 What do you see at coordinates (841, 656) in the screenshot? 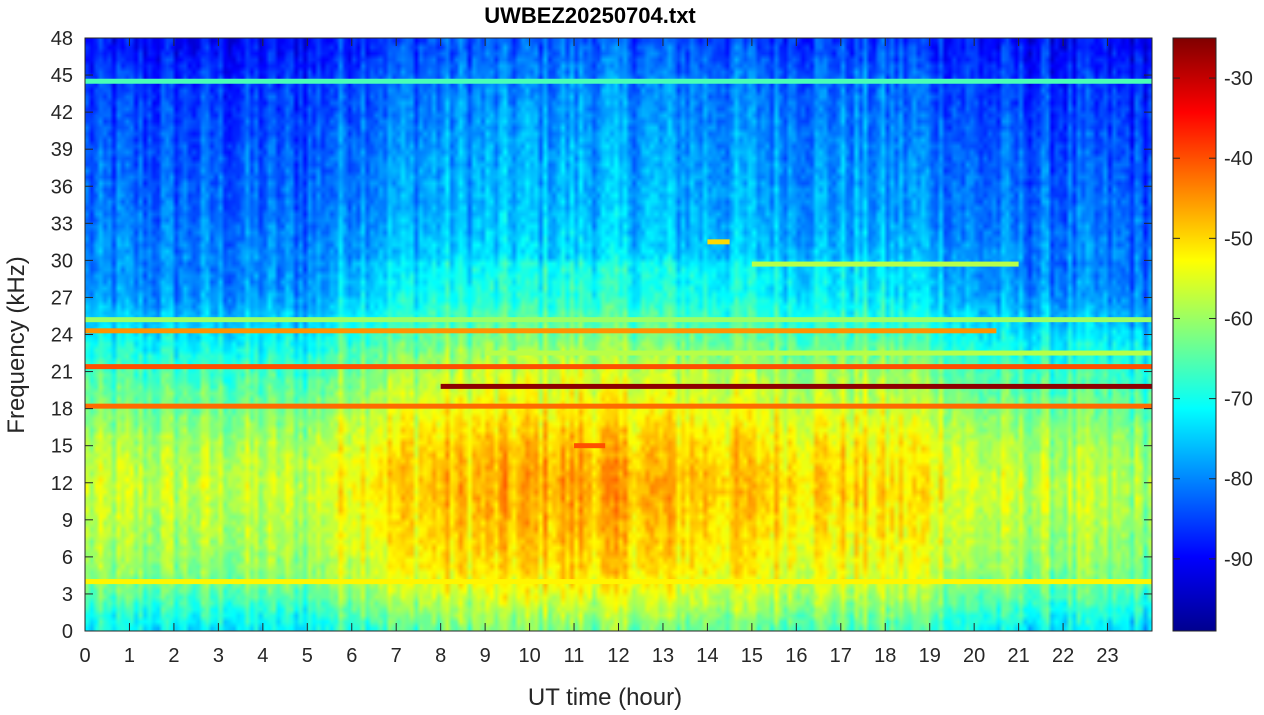
I see `x-tick-label: 17` at bounding box center [841, 656].